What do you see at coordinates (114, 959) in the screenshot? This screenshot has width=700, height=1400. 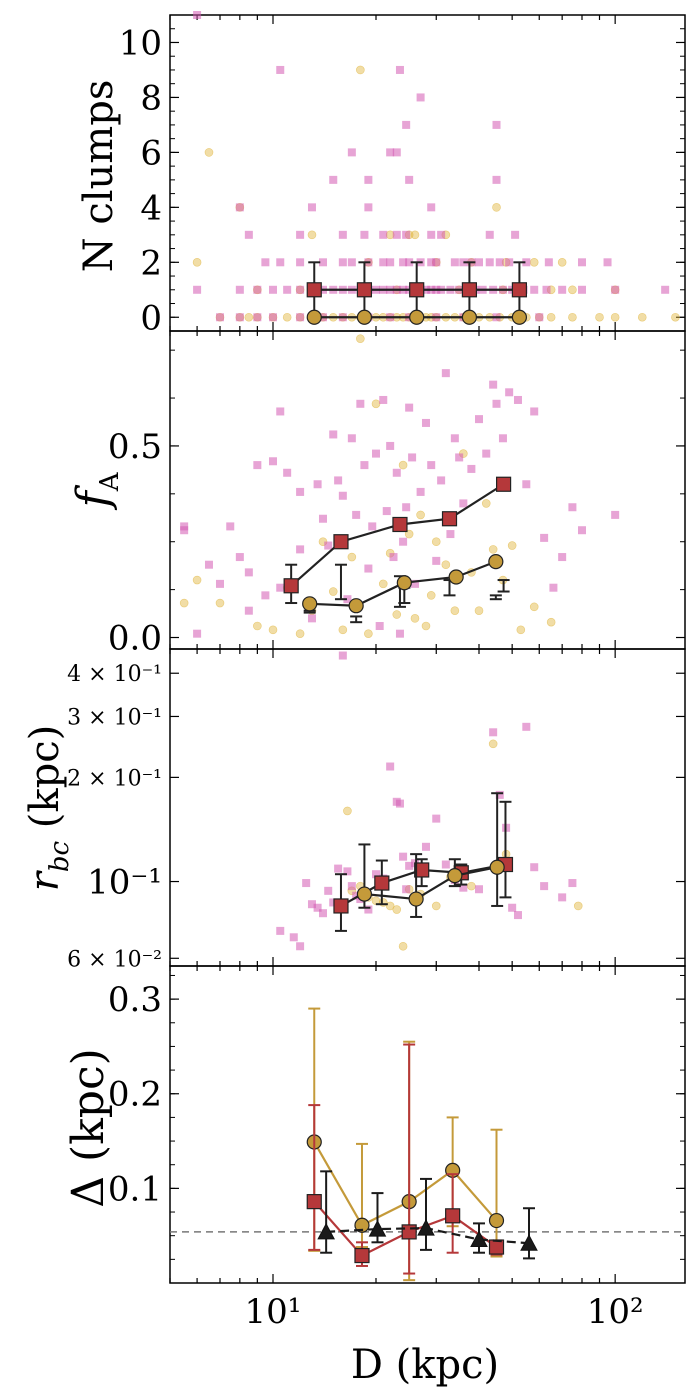 I see `y-tick-label: 6 × 10⁻²` at bounding box center [114, 959].